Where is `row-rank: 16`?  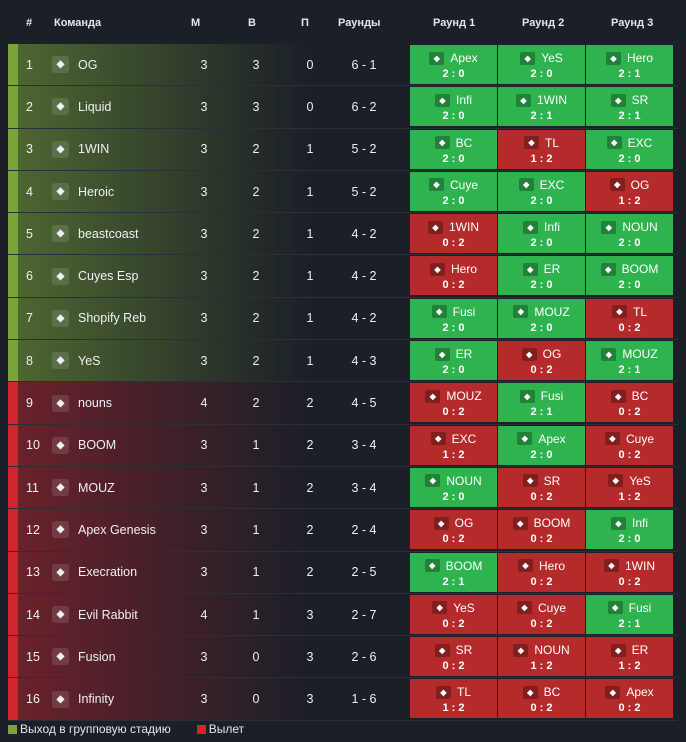
row-rank: 16 is located at coordinates (33, 699).